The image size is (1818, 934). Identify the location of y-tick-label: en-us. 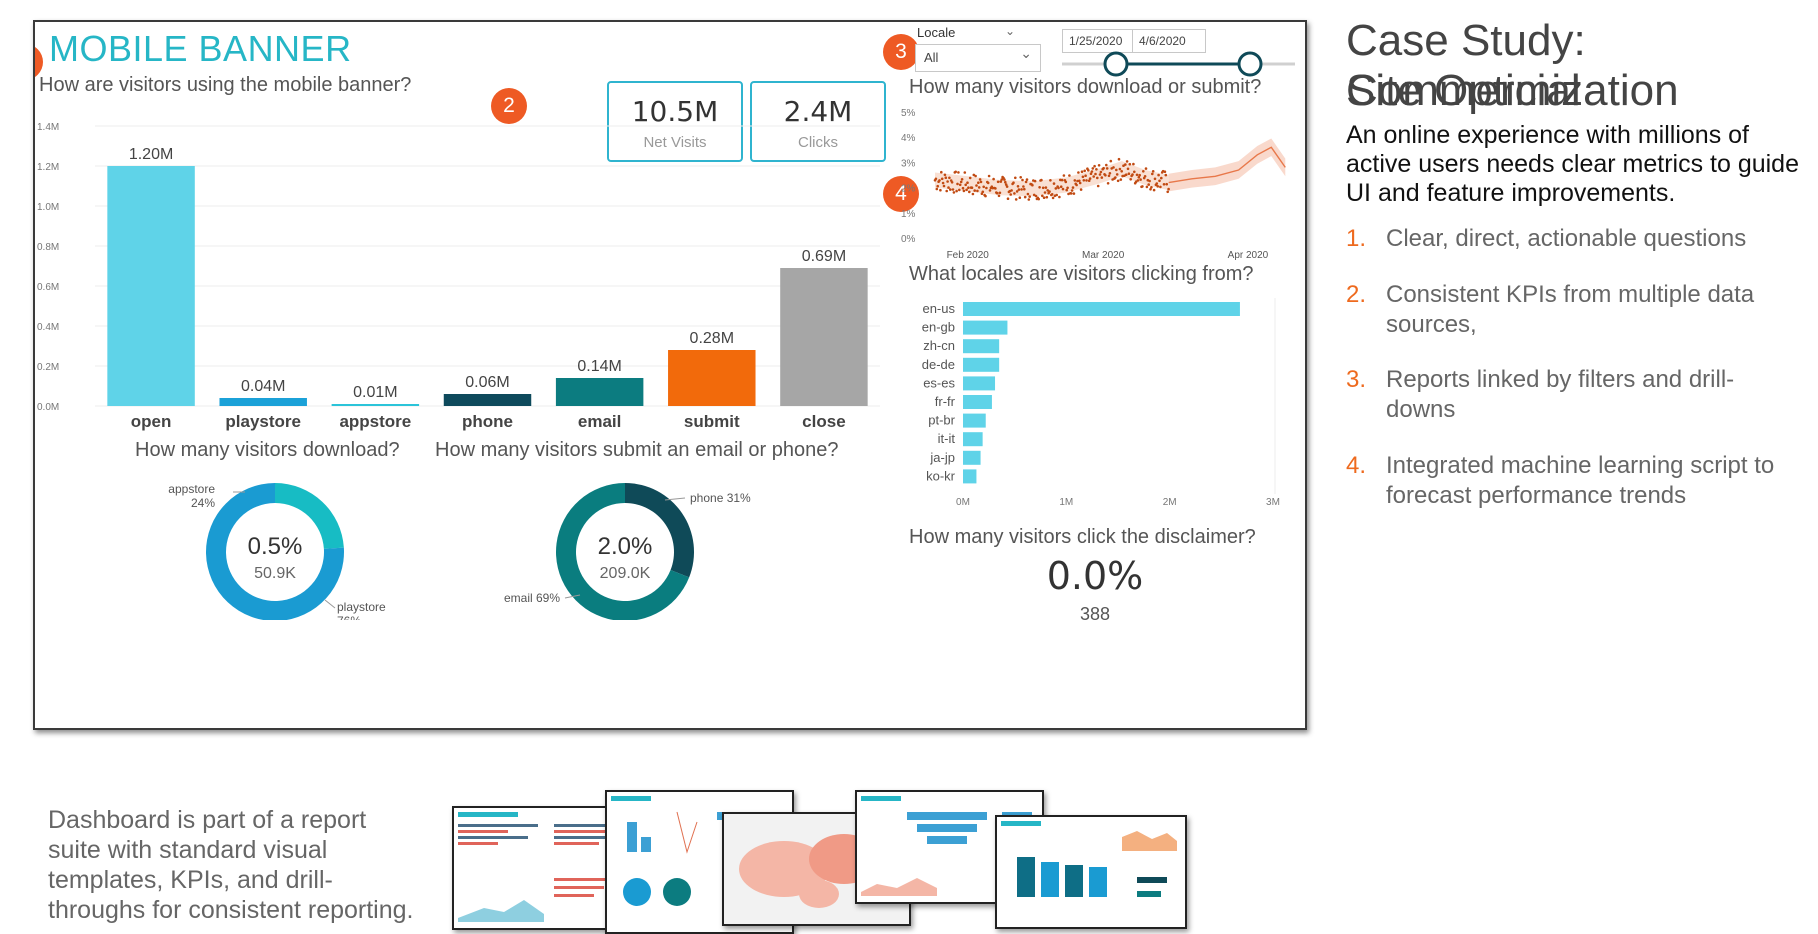
(938, 308).